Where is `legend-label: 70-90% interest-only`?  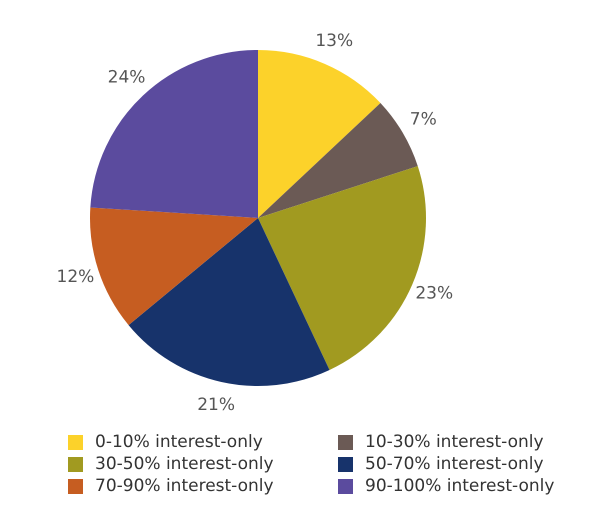 legend-label: 70-90% interest-only is located at coordinates (184, 486).